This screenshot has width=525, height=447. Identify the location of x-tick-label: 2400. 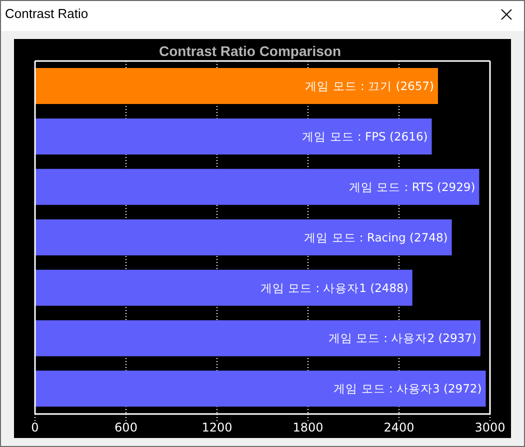
(399, 427).